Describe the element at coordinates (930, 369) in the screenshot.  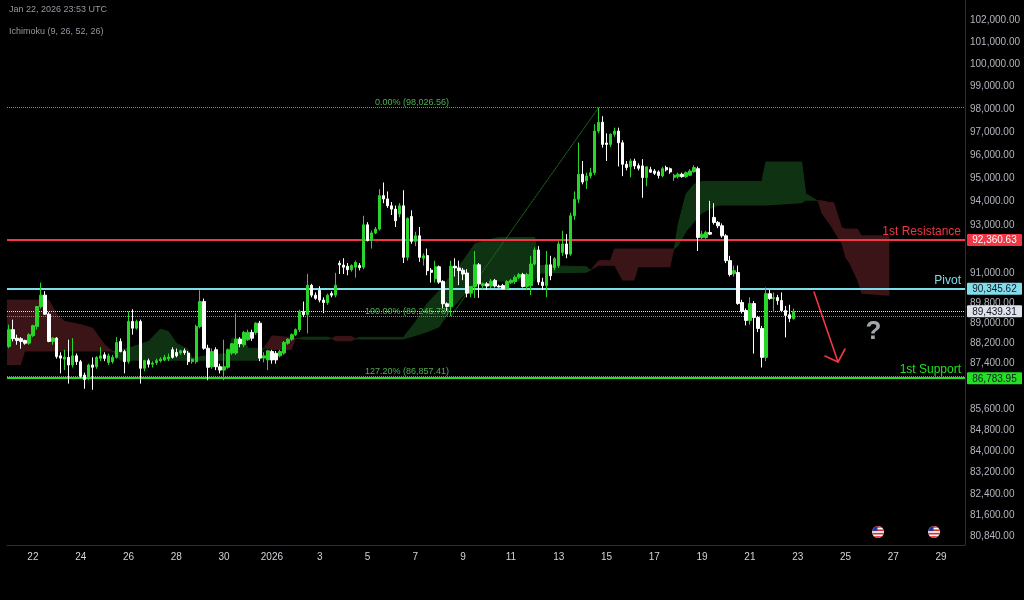
I see `ref-line-label: 1st Support` at that location.